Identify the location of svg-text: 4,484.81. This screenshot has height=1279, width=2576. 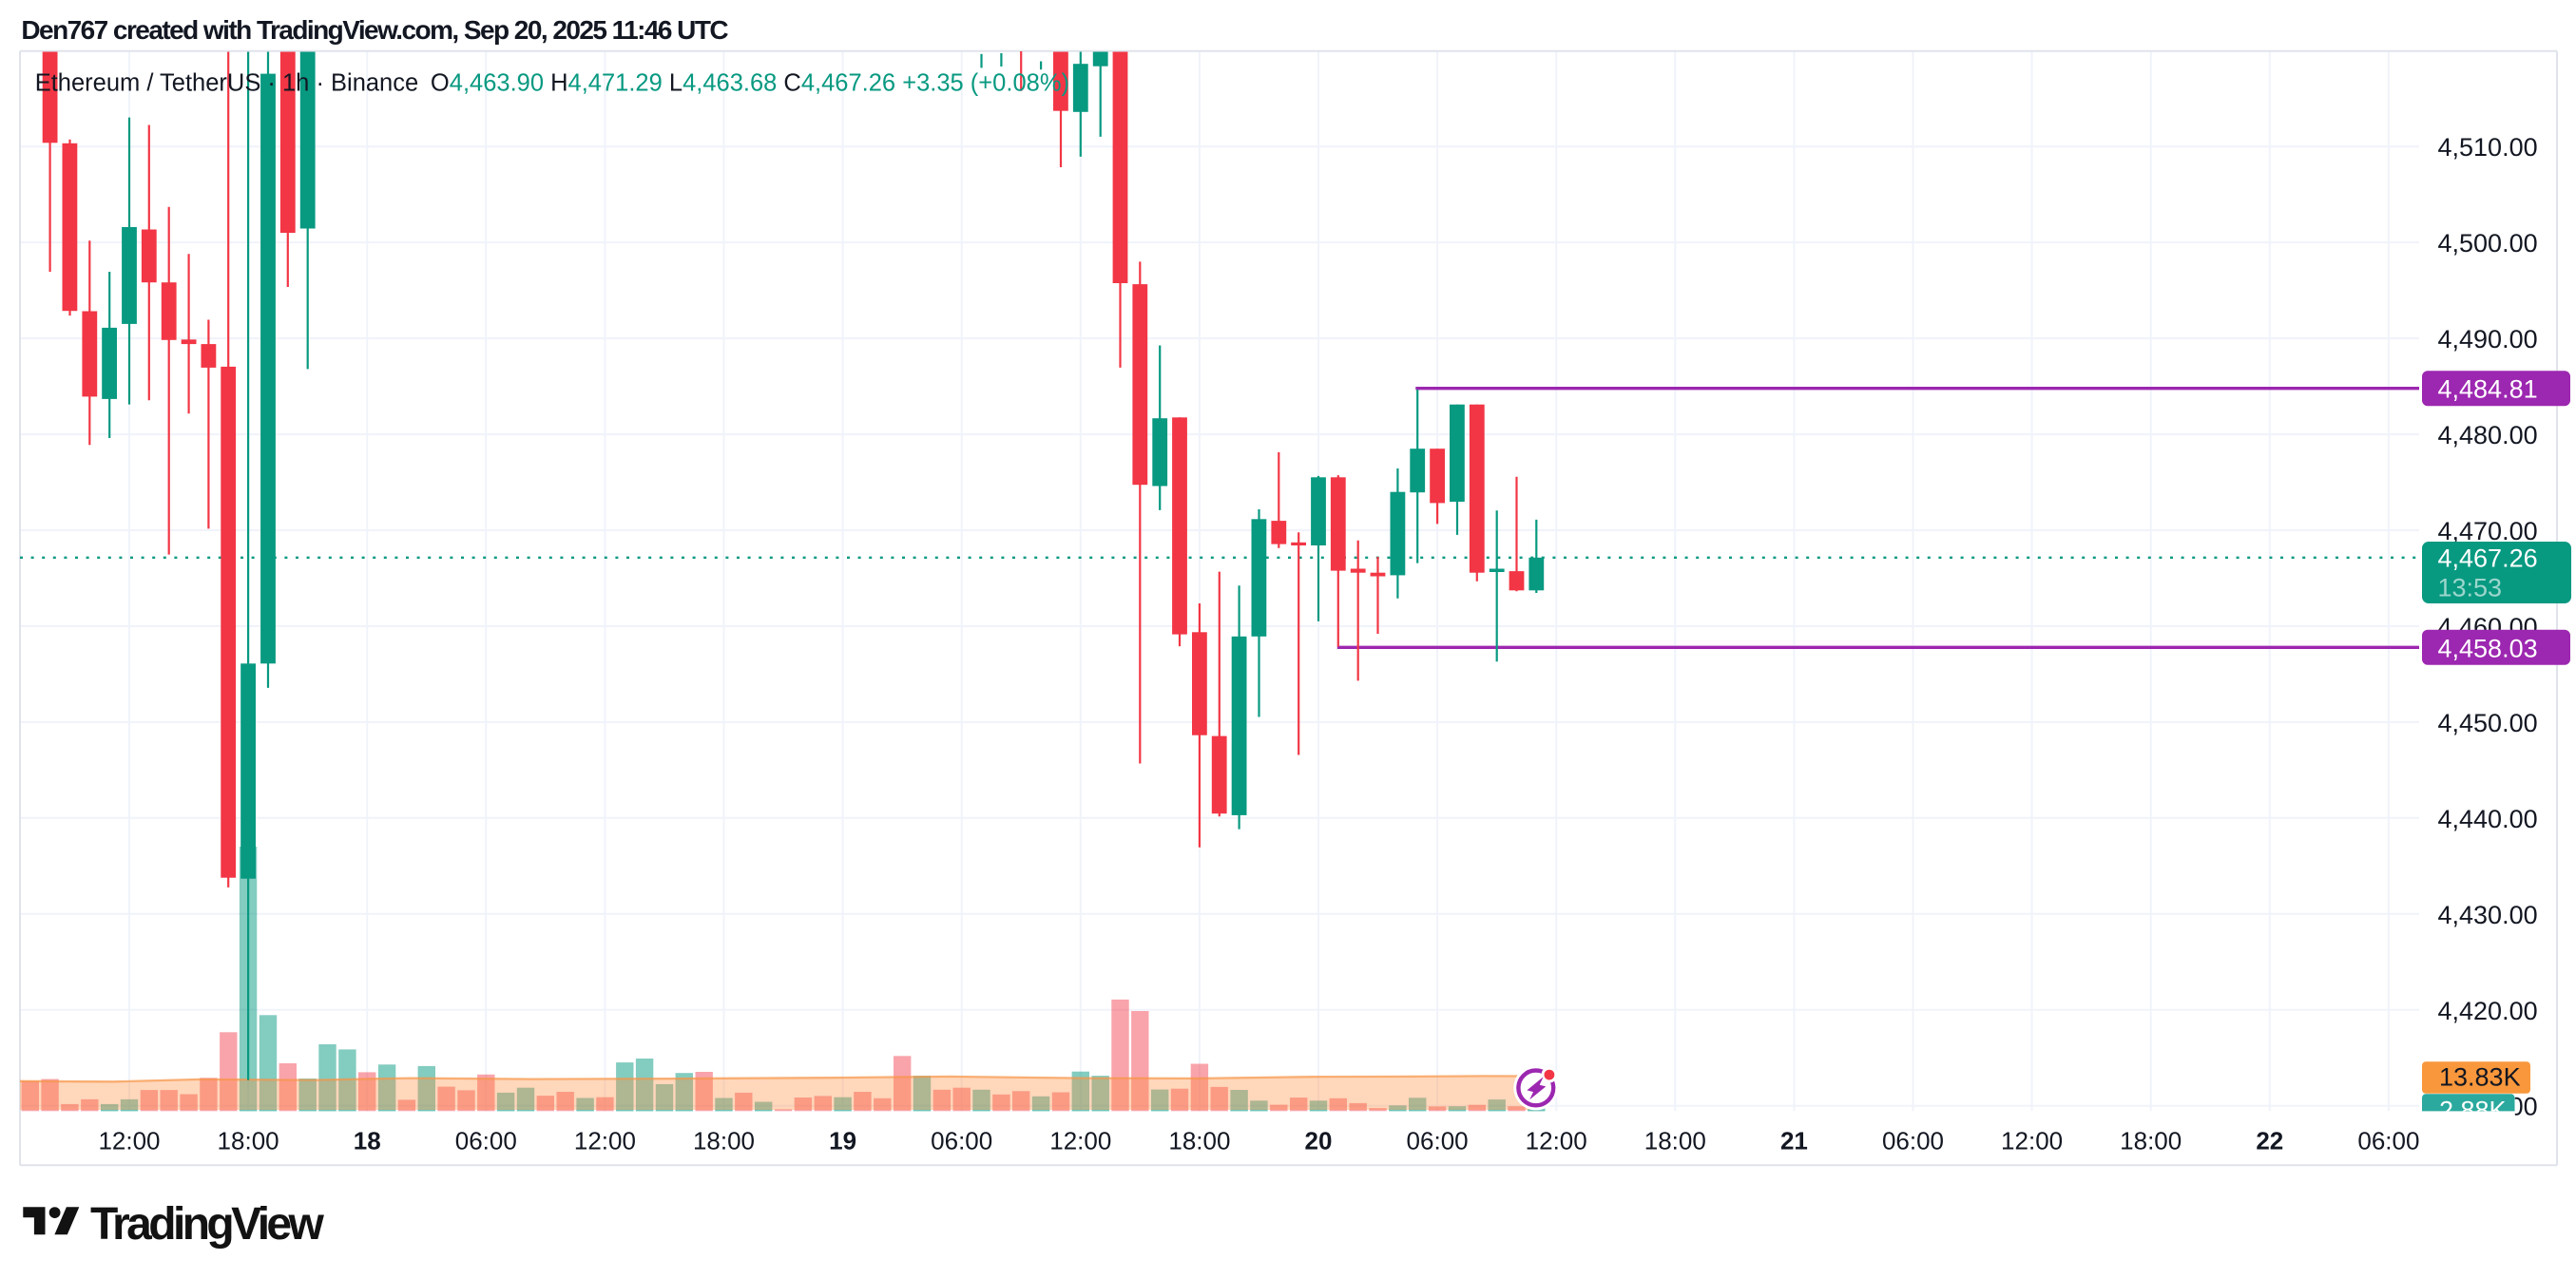
(2488, 389).